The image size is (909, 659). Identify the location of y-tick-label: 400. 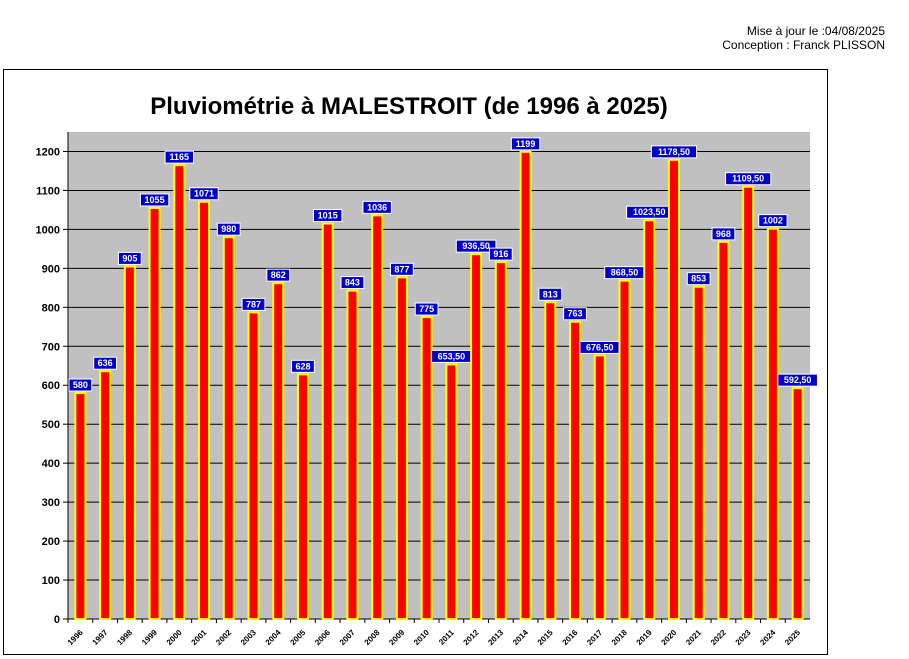
(51, 464).